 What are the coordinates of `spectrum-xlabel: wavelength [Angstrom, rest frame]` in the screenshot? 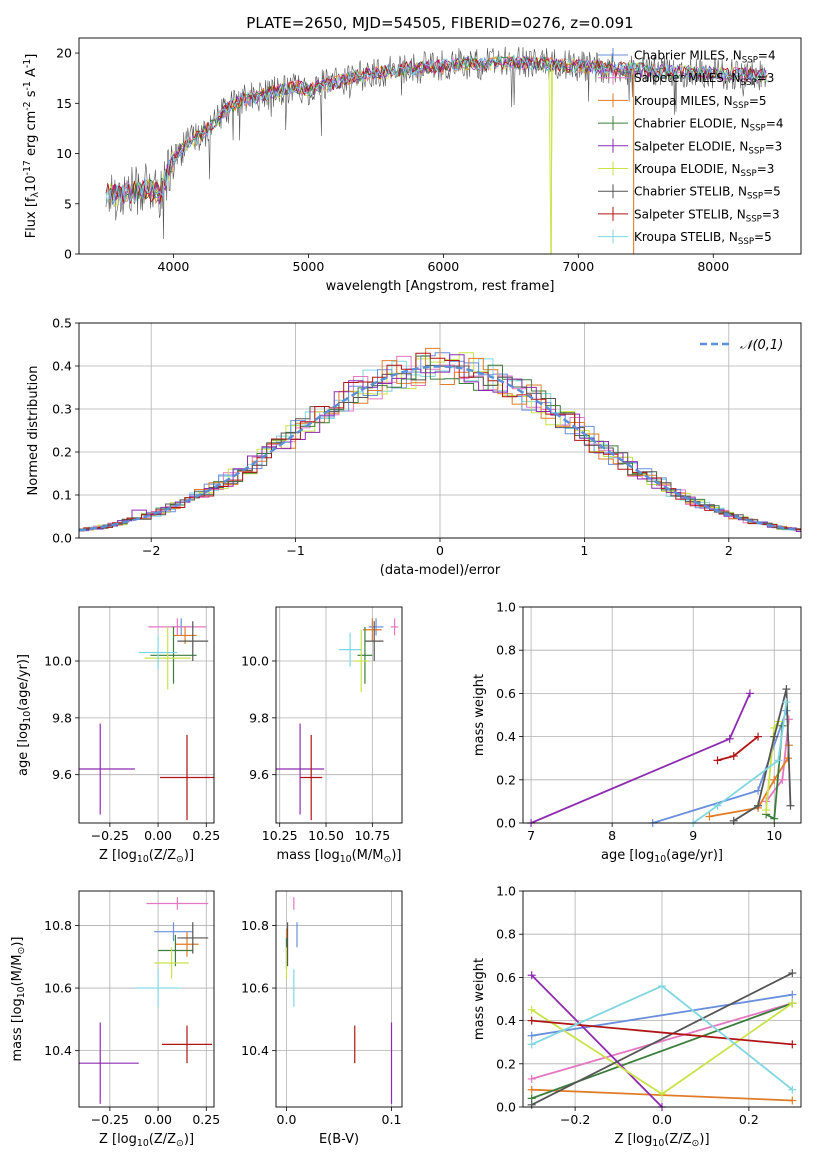 It's located at (440, 286).